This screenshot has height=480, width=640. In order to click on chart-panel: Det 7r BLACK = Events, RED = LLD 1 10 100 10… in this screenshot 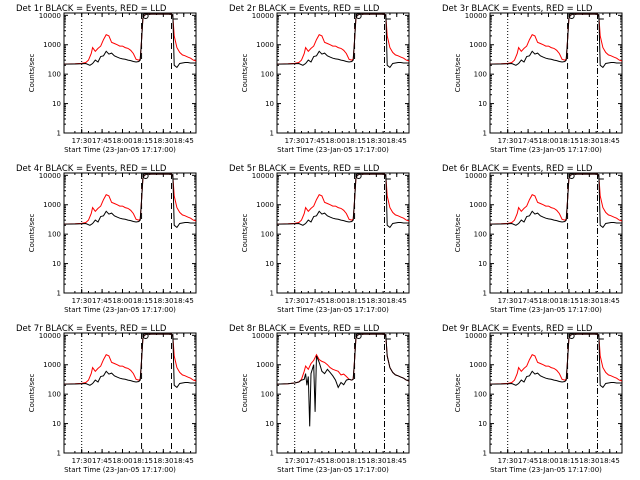, I will do `click(106, 399)`.